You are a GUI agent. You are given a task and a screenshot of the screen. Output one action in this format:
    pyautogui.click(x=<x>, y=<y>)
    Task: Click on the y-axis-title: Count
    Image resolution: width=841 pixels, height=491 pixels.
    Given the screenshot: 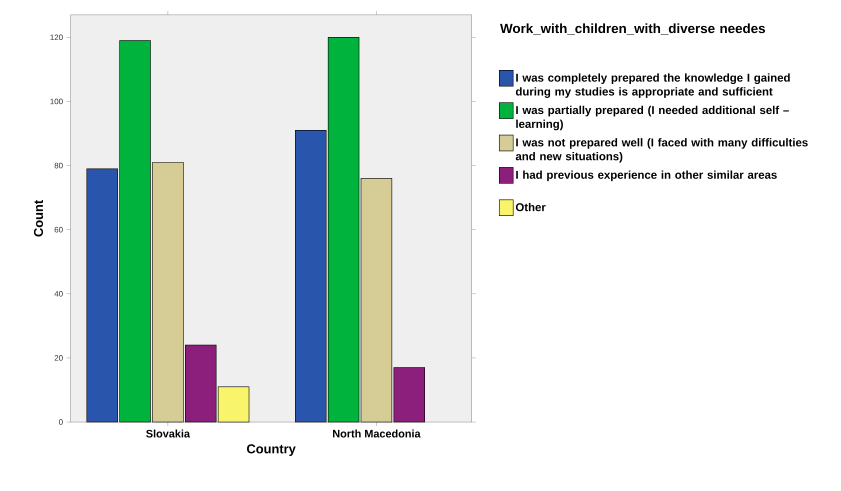 What is the action you would take?
    pyautogui.click(x=39, y=218)
    